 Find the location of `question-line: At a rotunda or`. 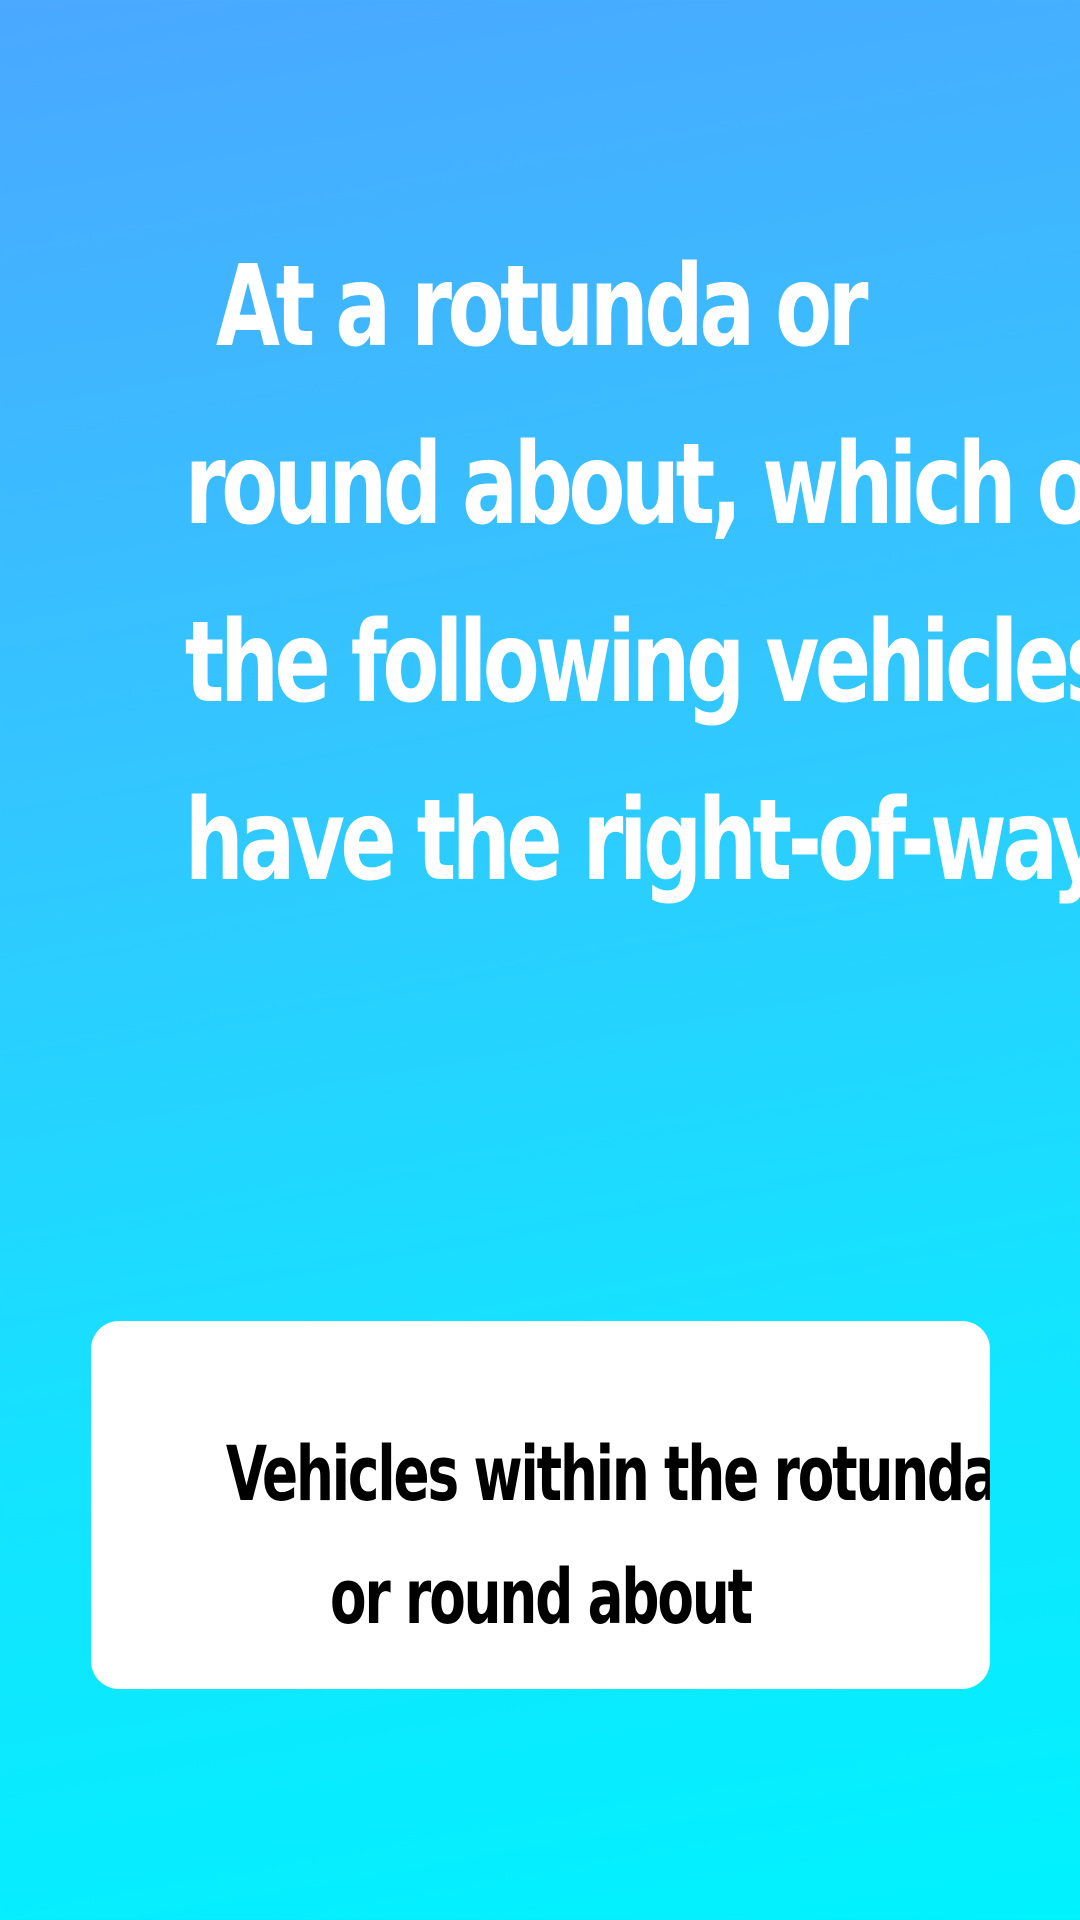

question-line: At a rotunda or is located at coordinates (542, 307).